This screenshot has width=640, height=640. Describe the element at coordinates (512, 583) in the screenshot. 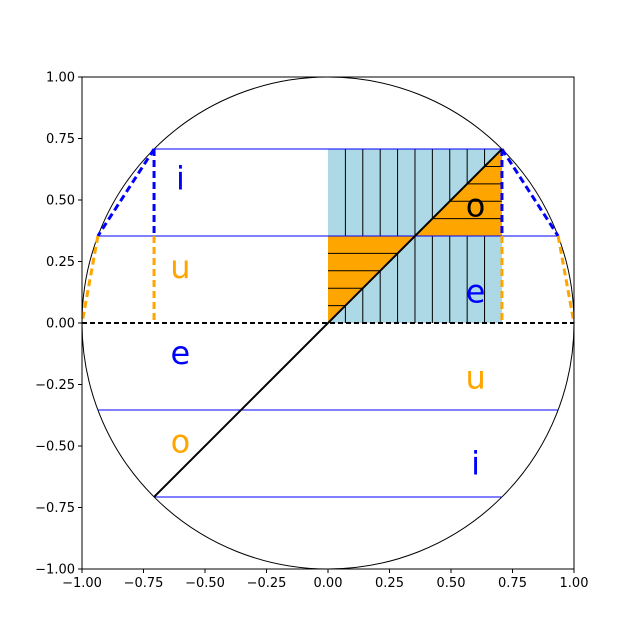

I see `x-tick-label: 0.75` at that location.